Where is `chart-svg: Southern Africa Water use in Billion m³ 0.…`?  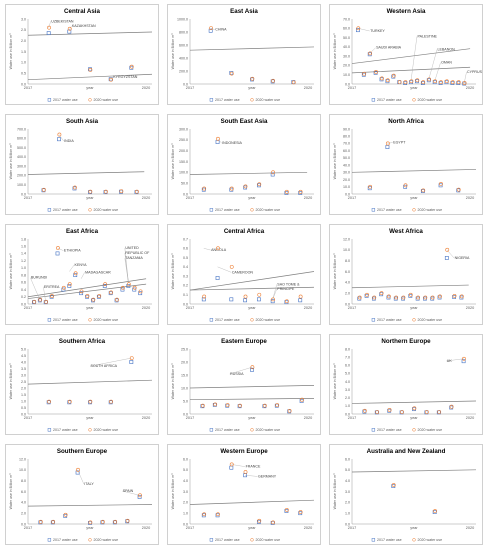
chart-svg: Southern Africa Water use in Billion m³ 0.… is located at coordinates (81, 385).